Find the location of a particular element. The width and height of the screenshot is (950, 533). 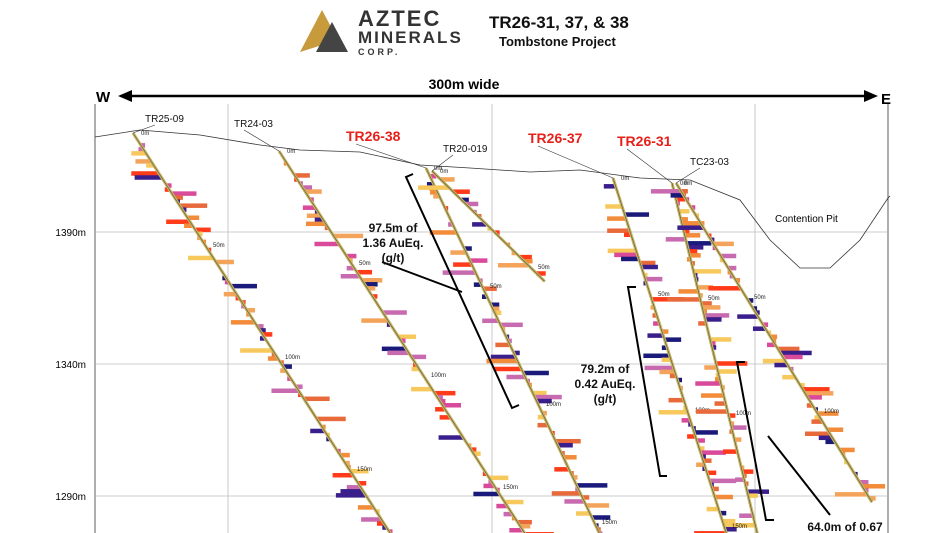

drillhole-core is located at coordinates (669, 355).